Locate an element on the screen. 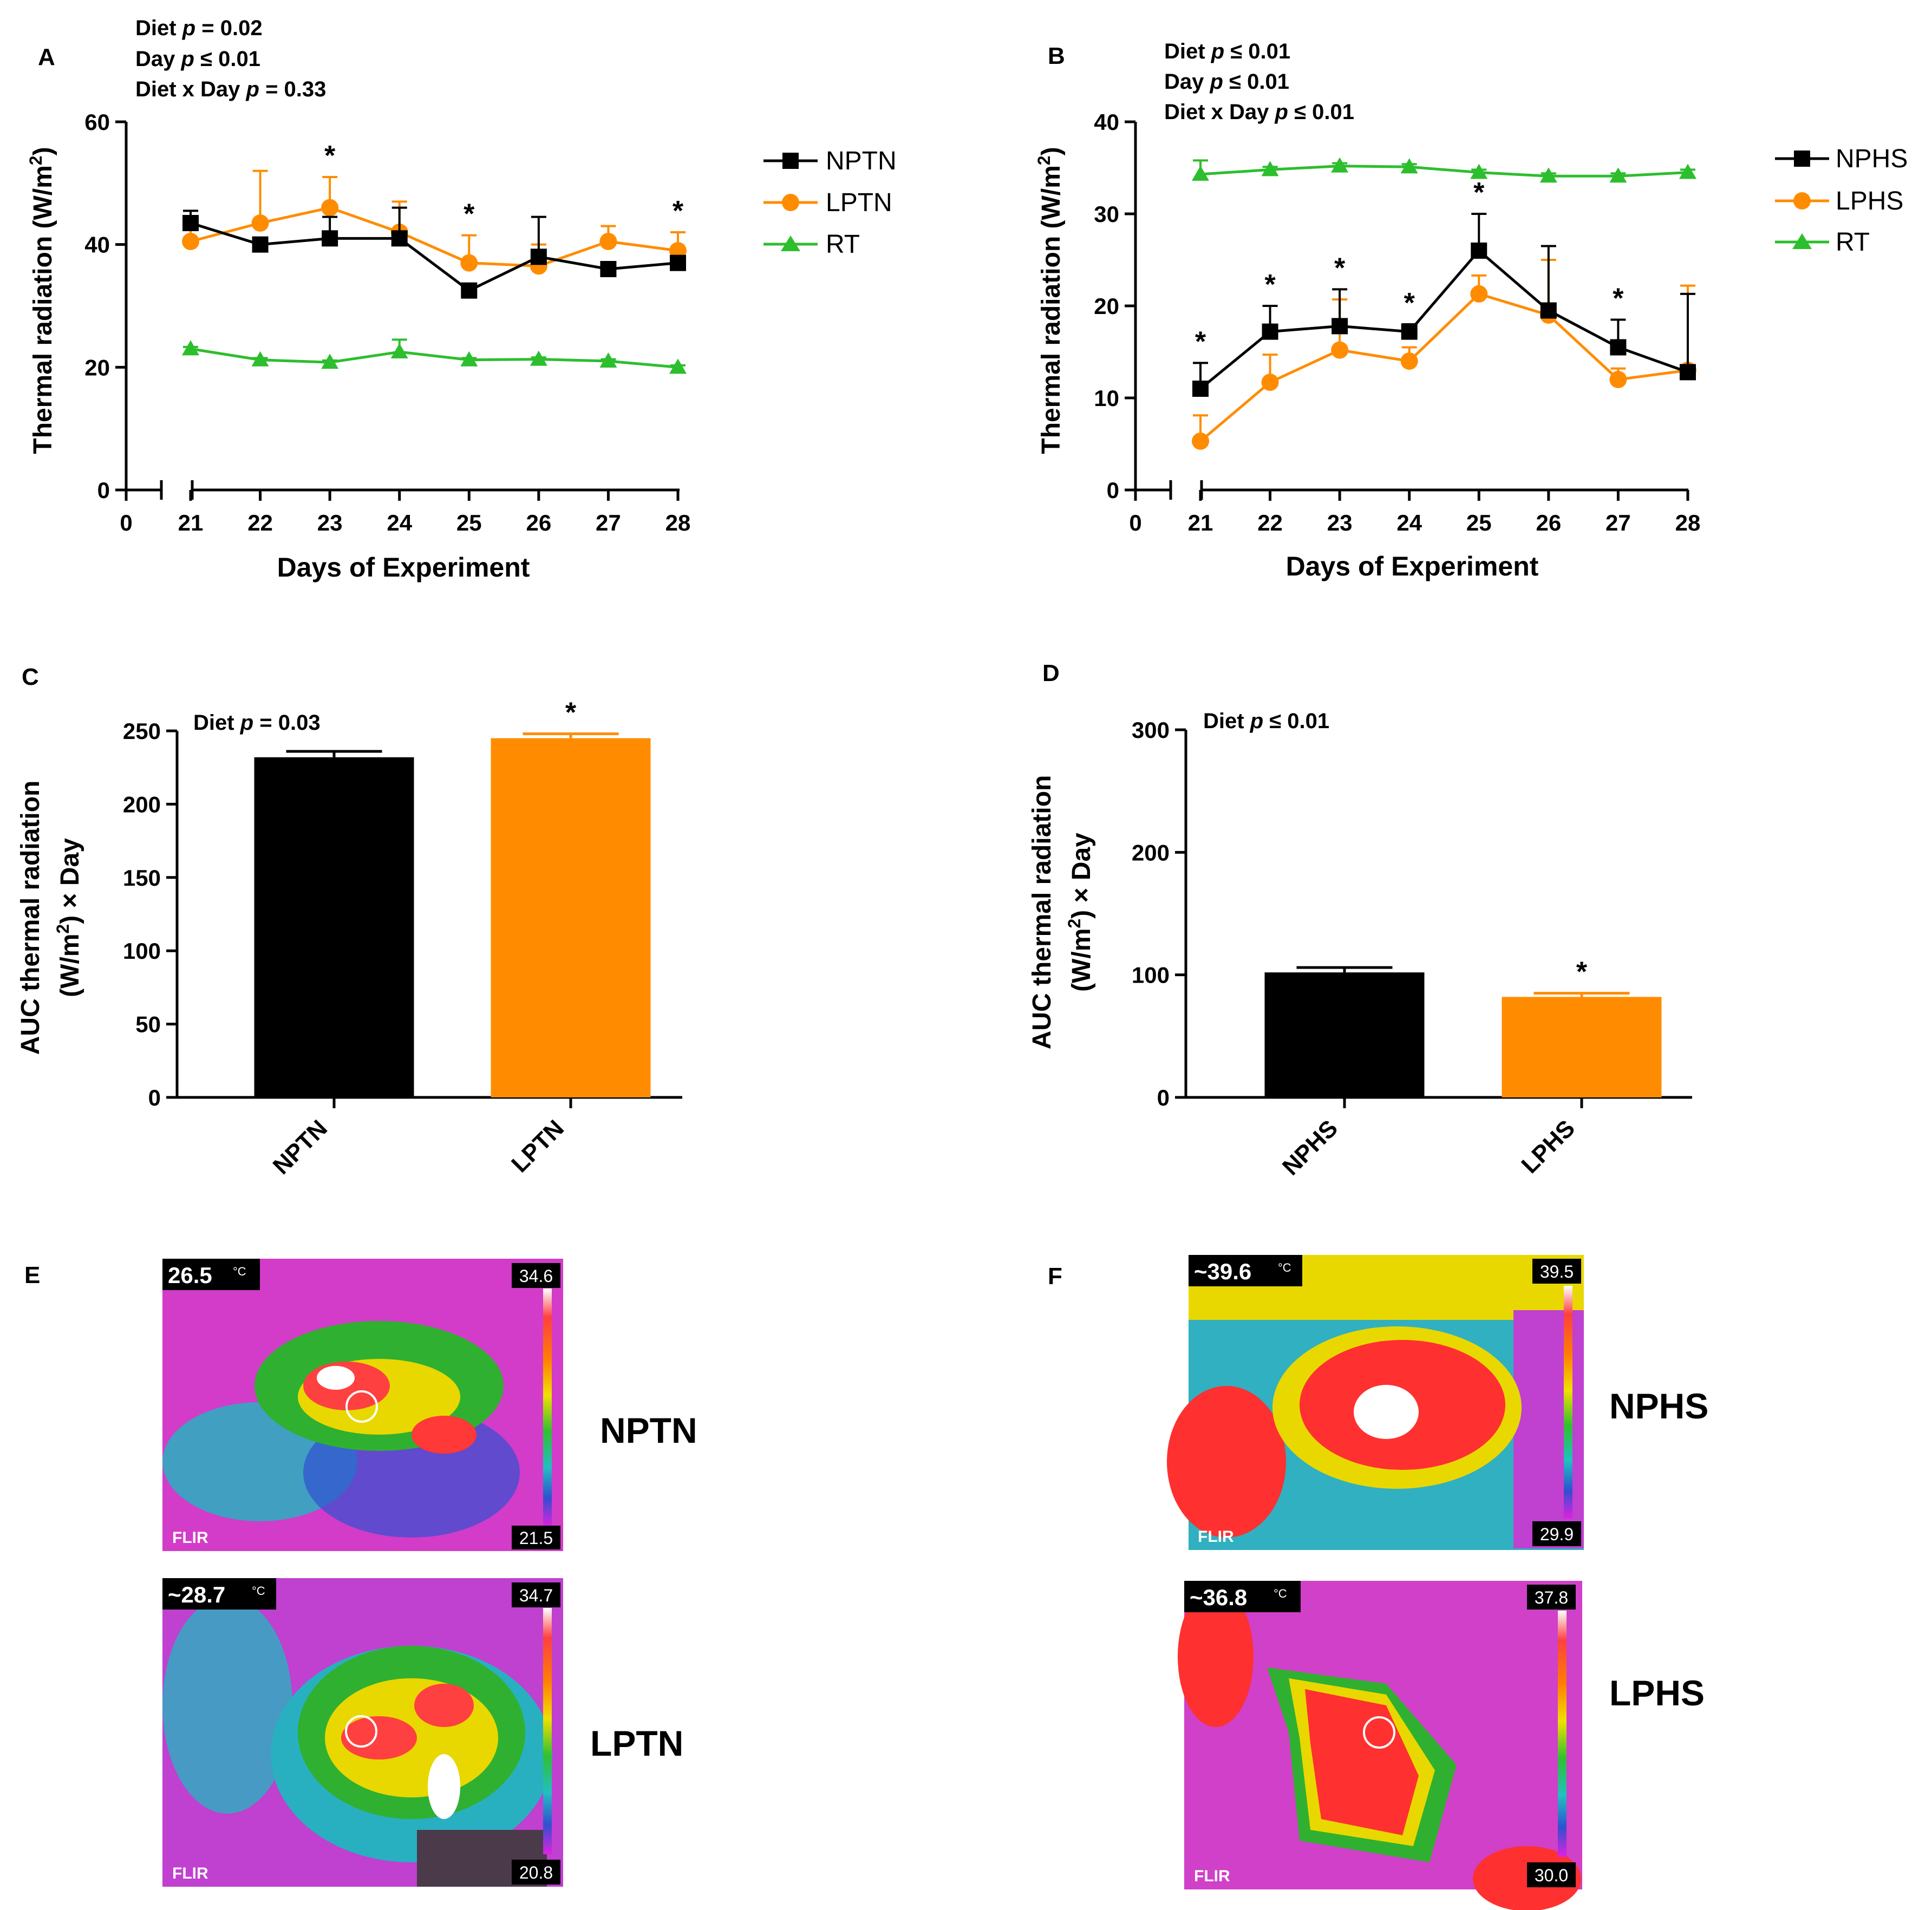 This screenshot has width=1932, height=1910. x-axis-label: Days of Experiment is located at coordinates (403, 567).